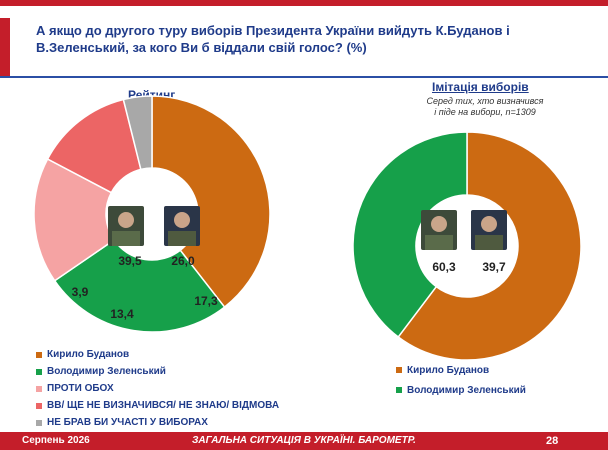  I want to click on data-label: 39,7, so click(494, 267).